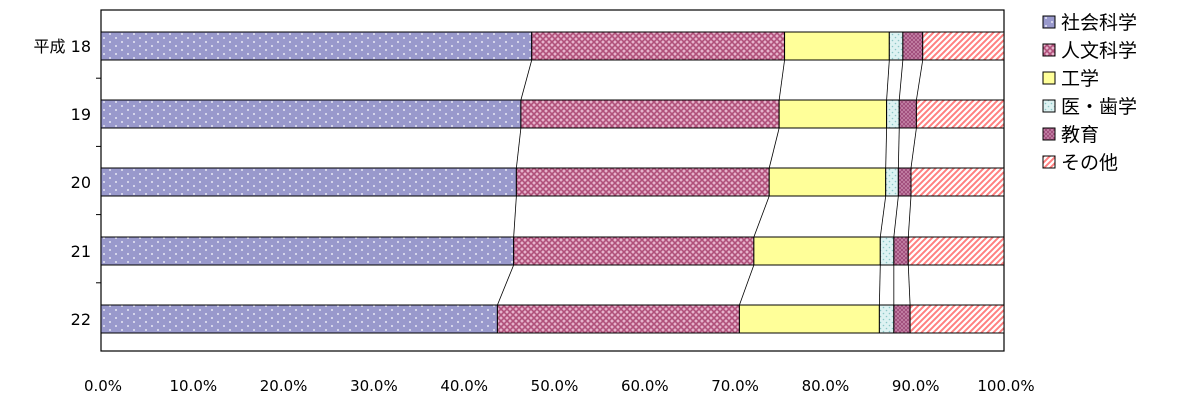 This screenshot has height=400, width=1187. Describe the element at coordinates (62, 46) in the screenshot. I see `category-label: 平成 18` at that location.